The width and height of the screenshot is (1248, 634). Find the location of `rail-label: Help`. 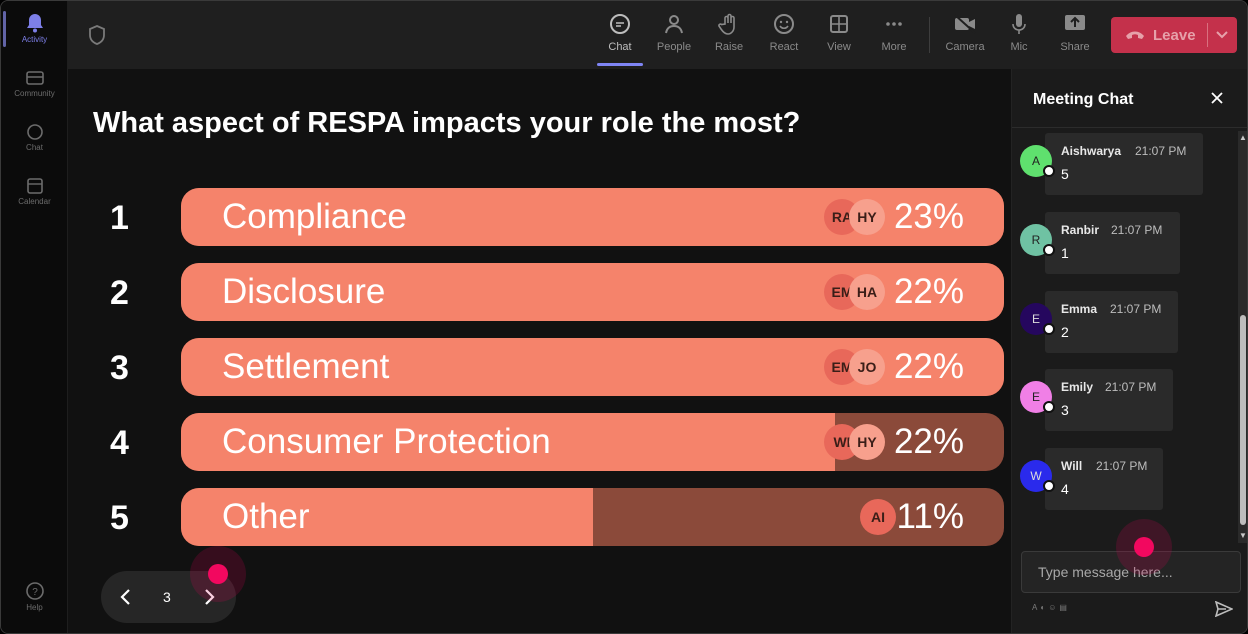

rail-label: Help is located at coordinates (34, 607).